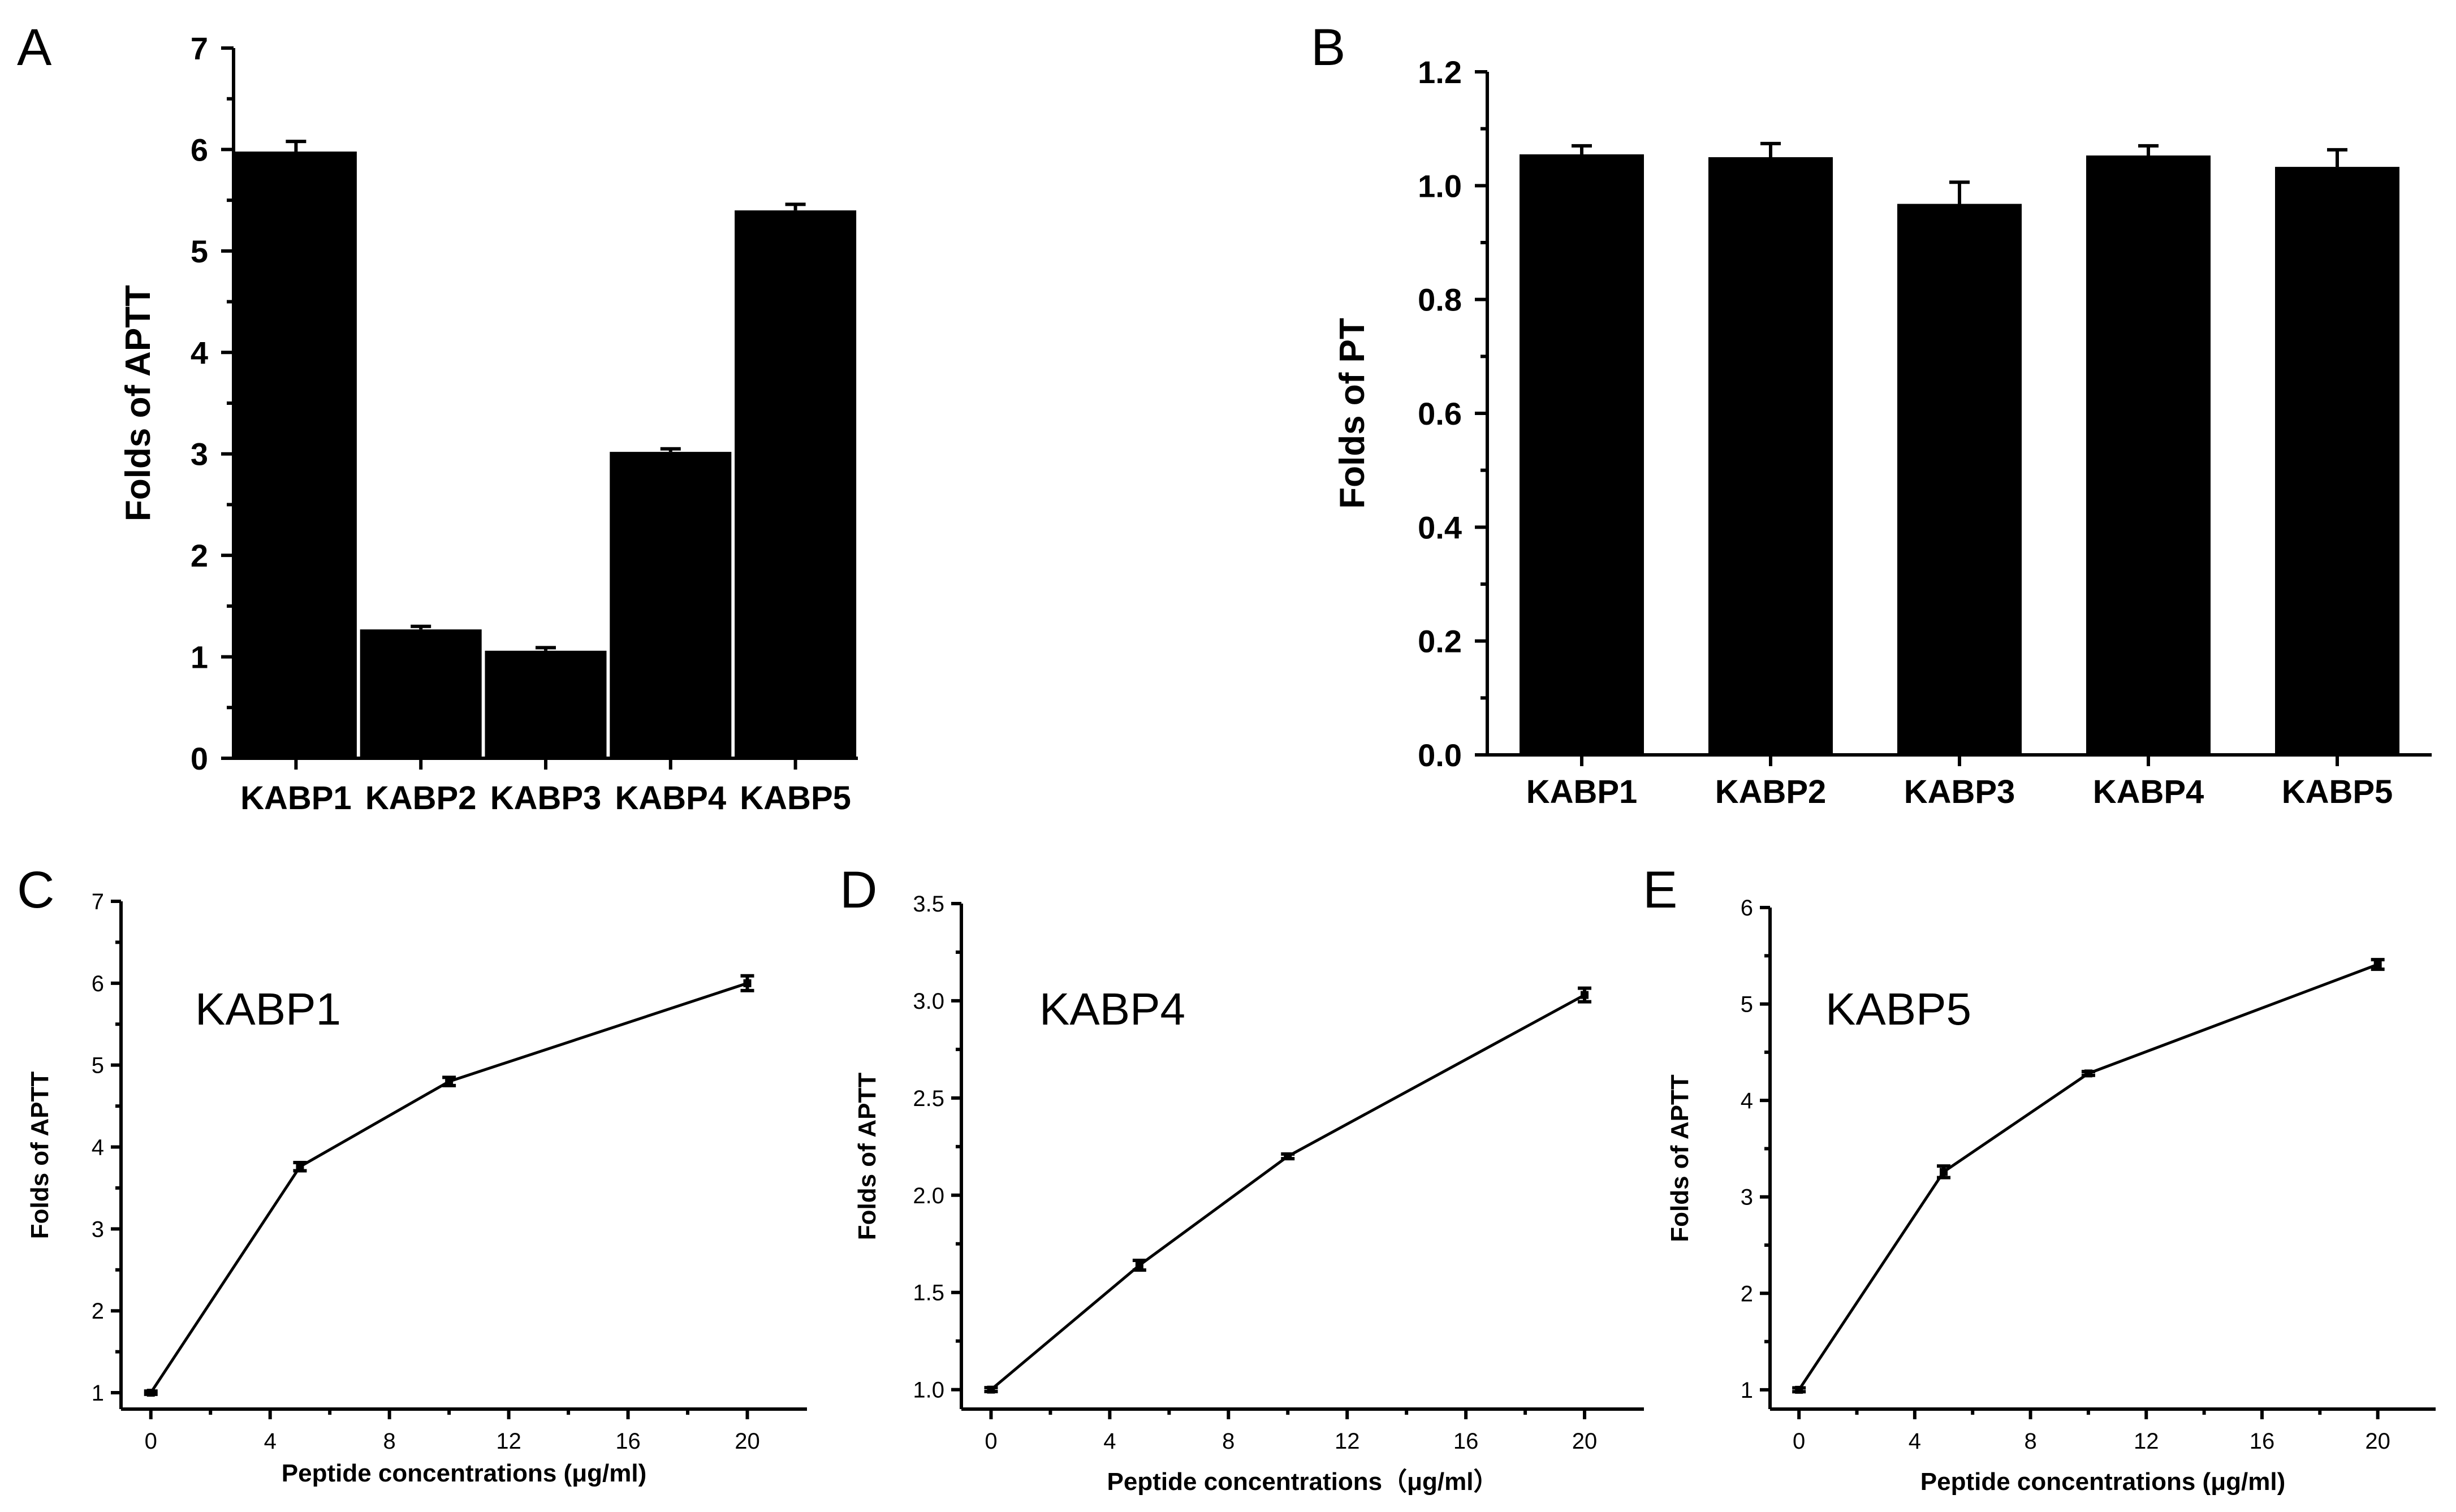 This screenshot has width=2456, height=1512. Describe the element at coordinates (1440, 300) in the screenshot. I see `y-tick-label: 0.8` at that location.